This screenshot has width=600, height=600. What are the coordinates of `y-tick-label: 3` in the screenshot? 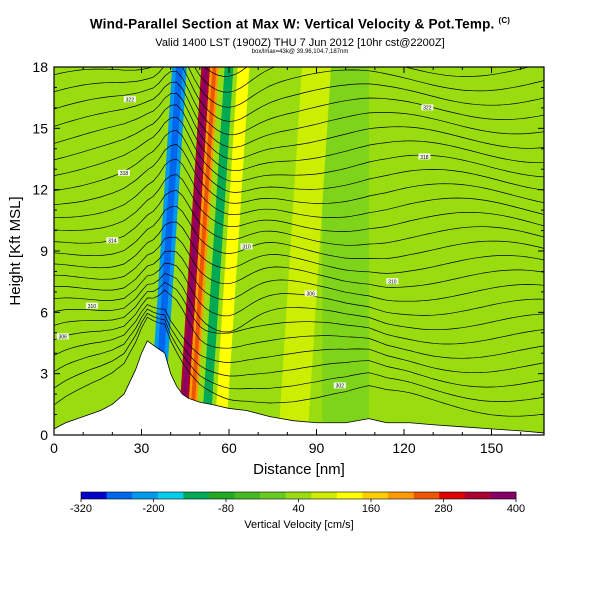 It's located at (44, 374).